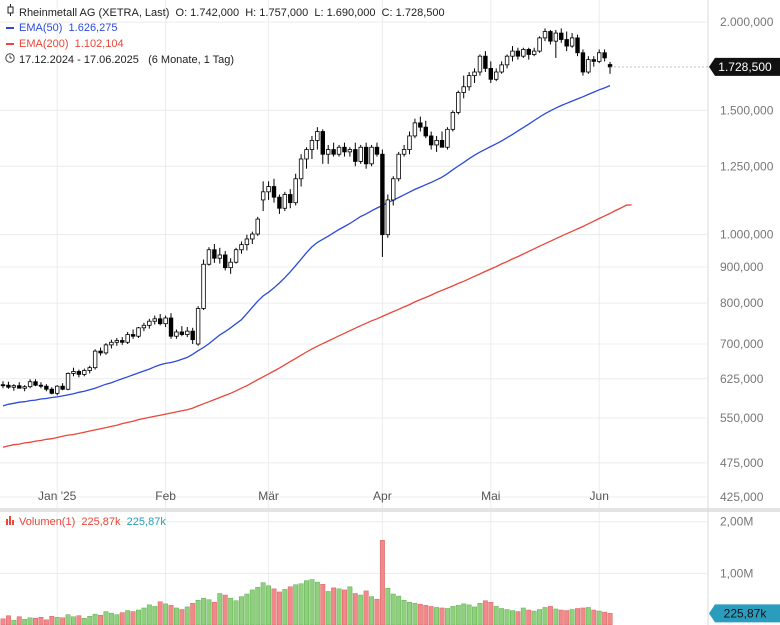  Describe the element at coordinates (61, 28) in the screenshot. I see `ema50-legend: EMA(50) 1.626,275` at that location.